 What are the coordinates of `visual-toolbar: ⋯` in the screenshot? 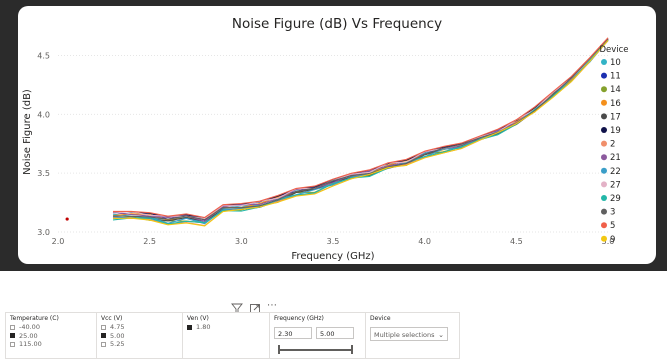 It's located at (254, 307).